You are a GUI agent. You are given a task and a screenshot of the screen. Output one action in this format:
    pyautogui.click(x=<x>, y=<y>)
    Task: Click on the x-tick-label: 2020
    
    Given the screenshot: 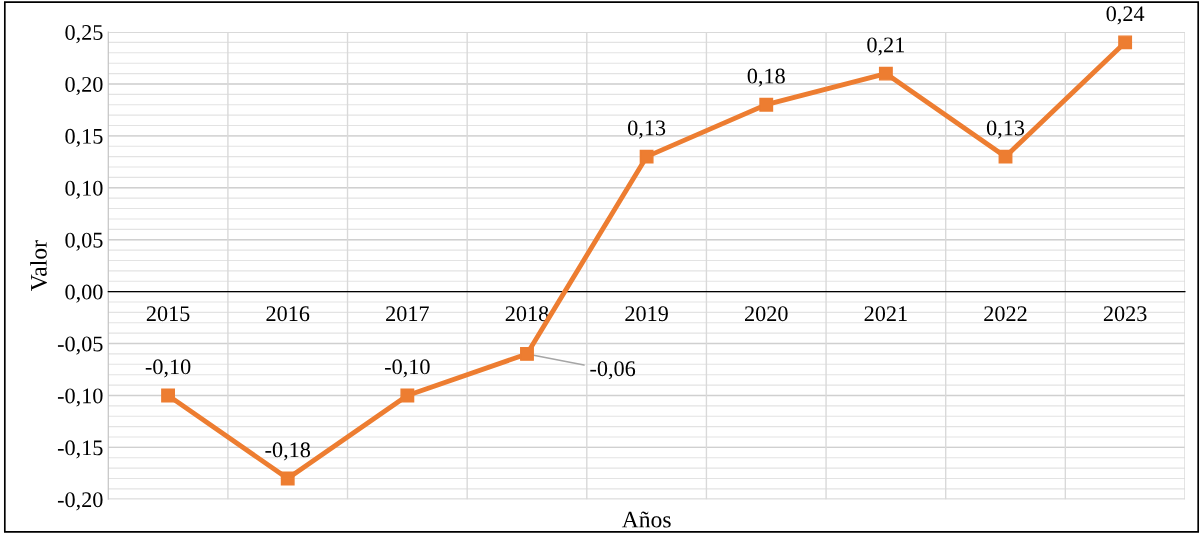 What is the action you would take?
    pyautogui.click(x=766, y=314)
    